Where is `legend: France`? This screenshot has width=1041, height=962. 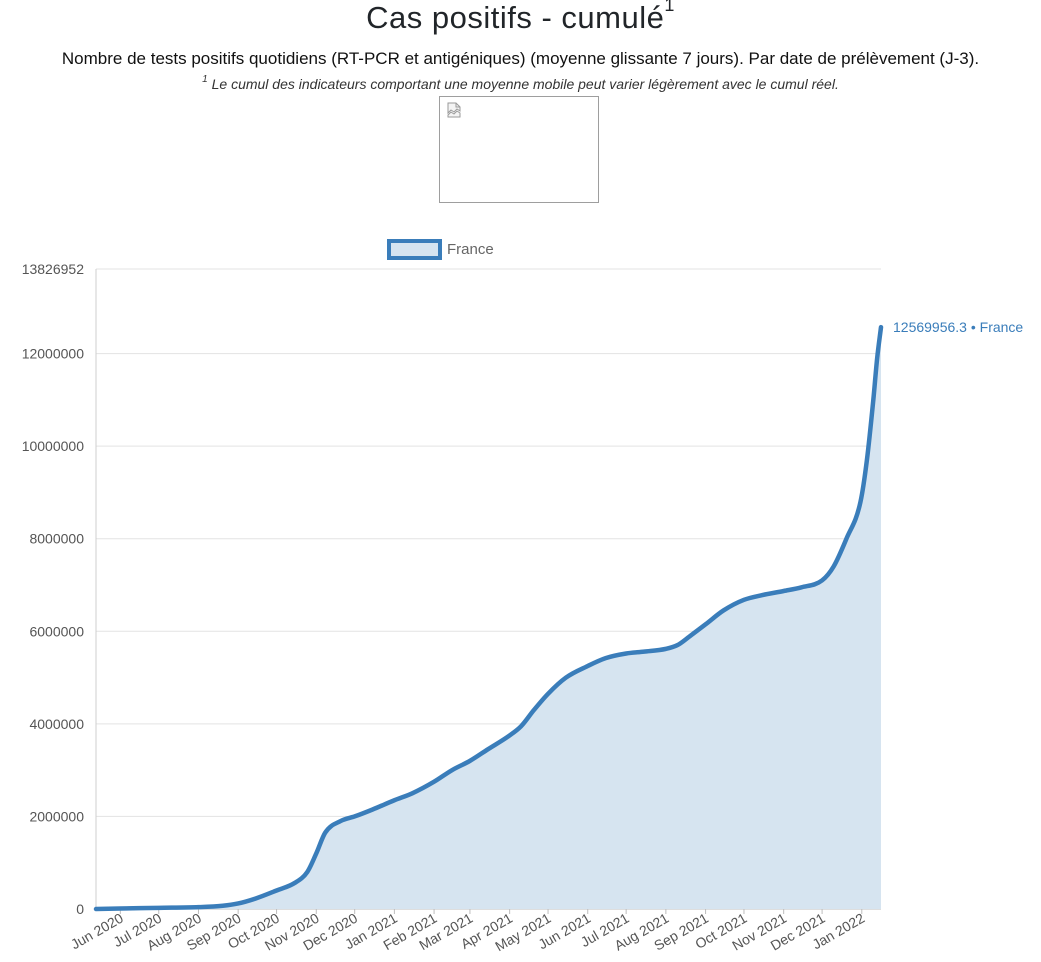
legend: France is located at coordinates (440, 249).